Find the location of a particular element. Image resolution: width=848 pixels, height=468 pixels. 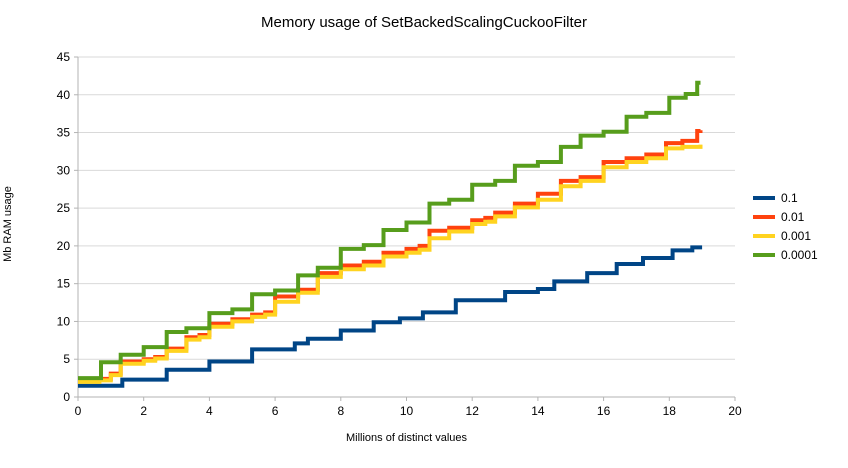

legend-label: 0.001 is located at coordinates (796, 236).